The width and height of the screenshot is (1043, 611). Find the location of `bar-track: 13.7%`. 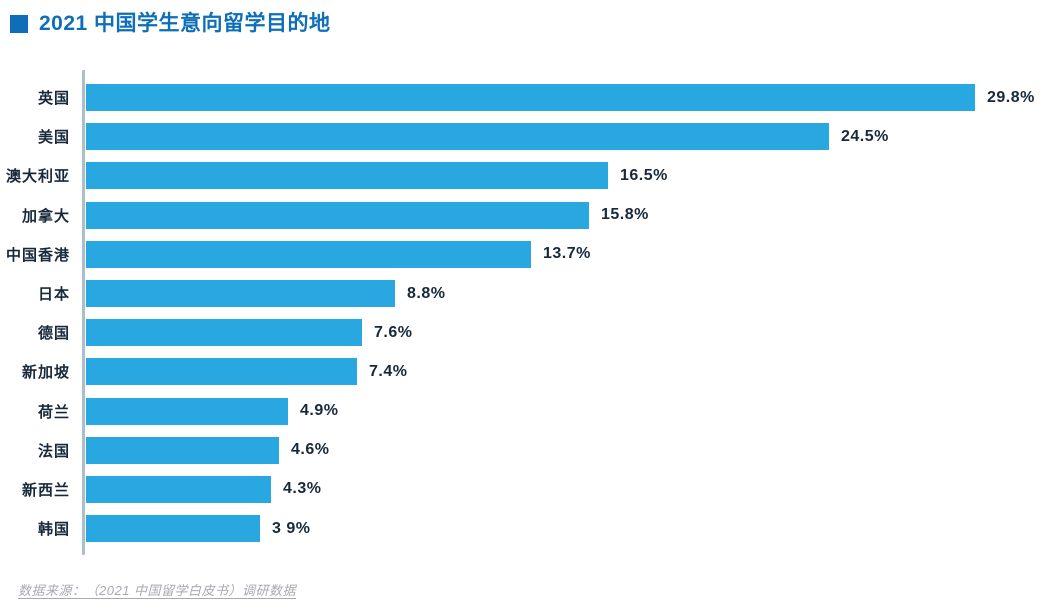

bar-track: 13.7% is located at coordinates (564, 254).